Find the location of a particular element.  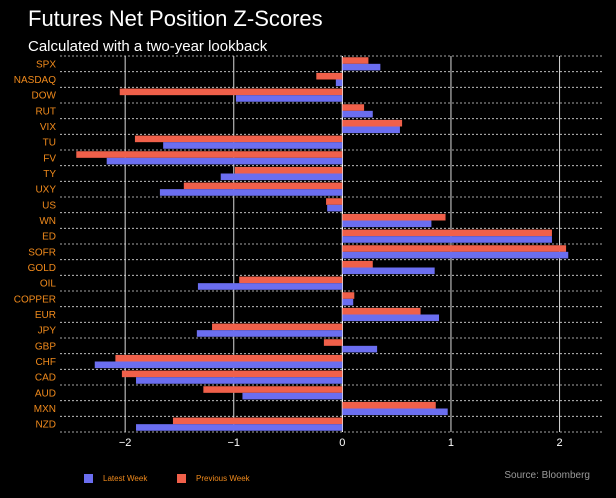

category-label: MXN is located at coordinates (45, 409).